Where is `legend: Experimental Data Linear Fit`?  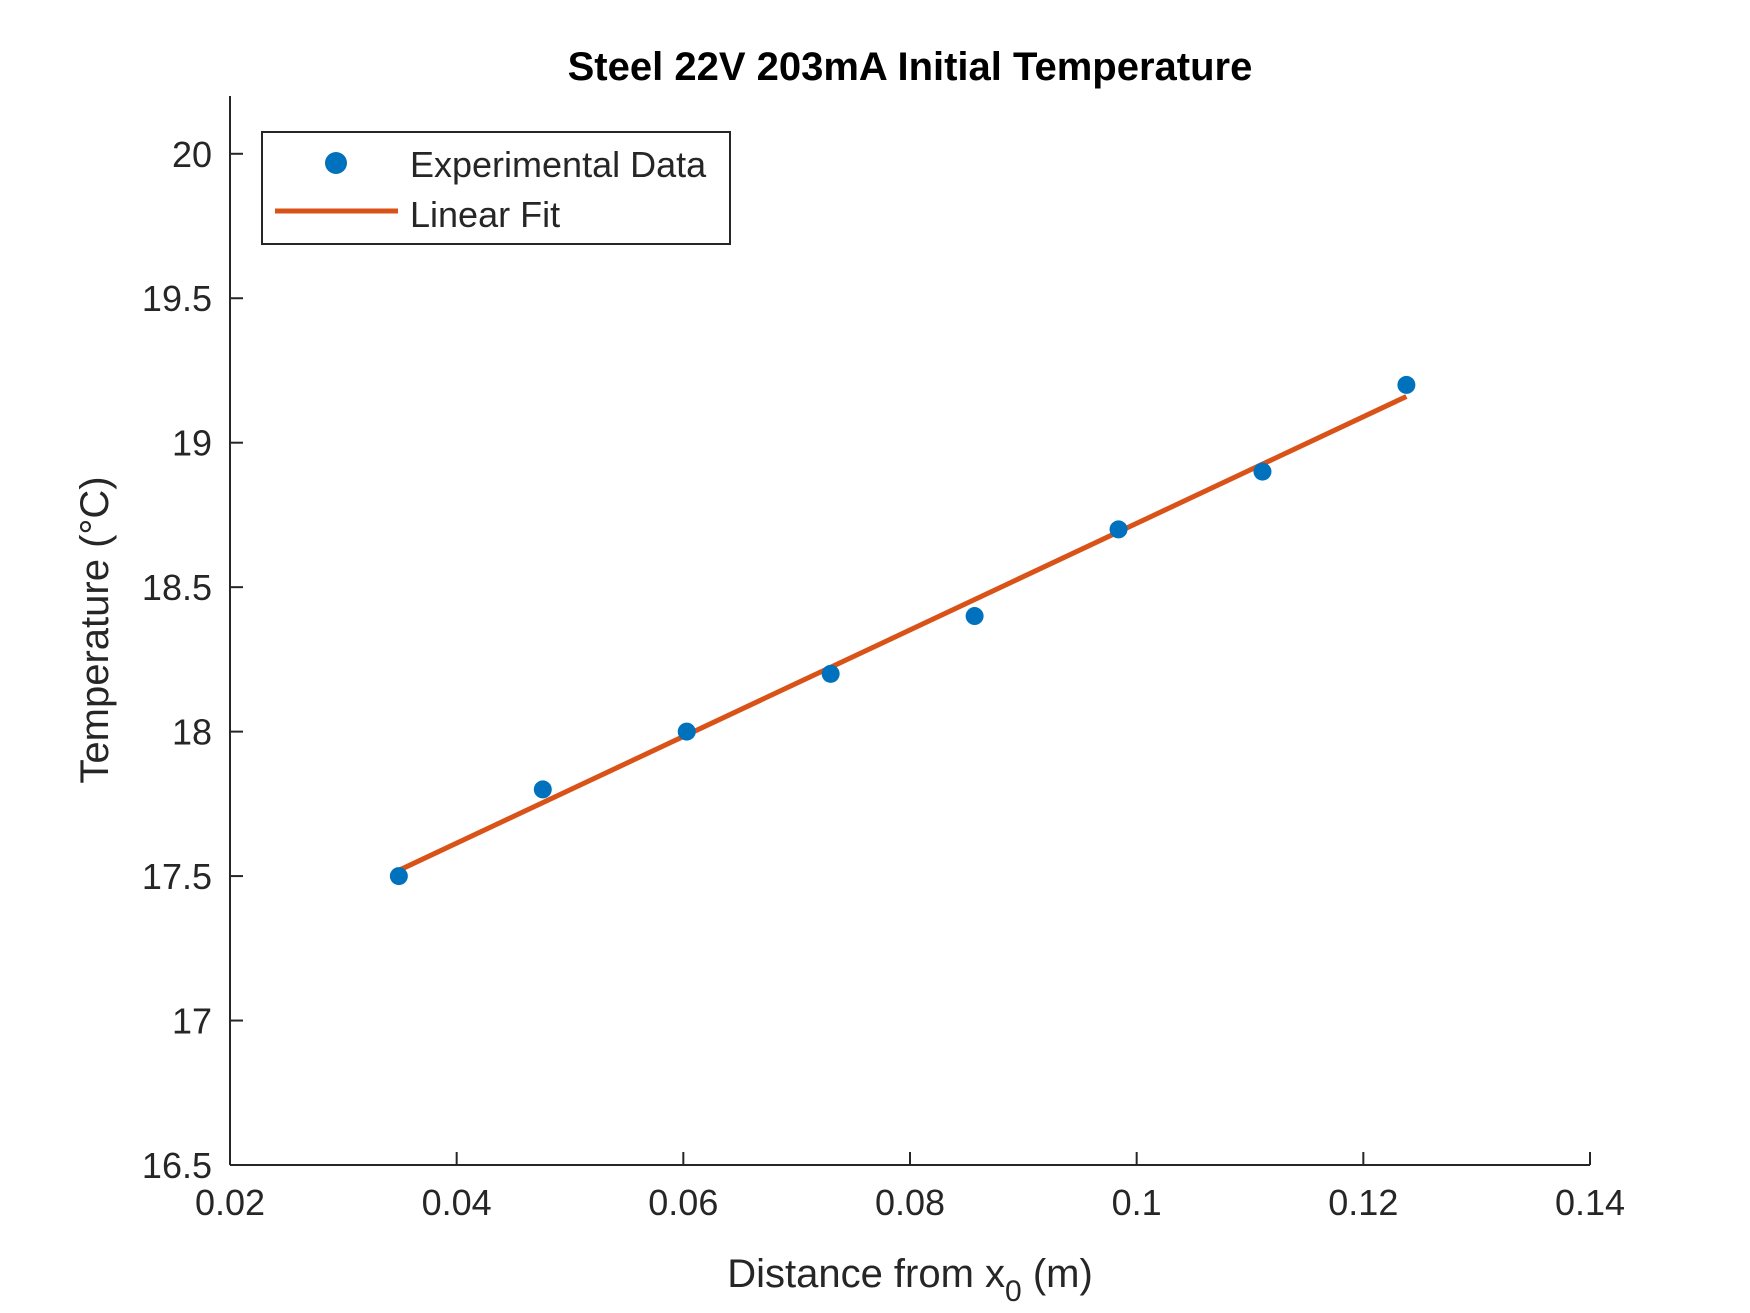
legend: Experimental Data Linear Fit is located at coordinates (496, 188).